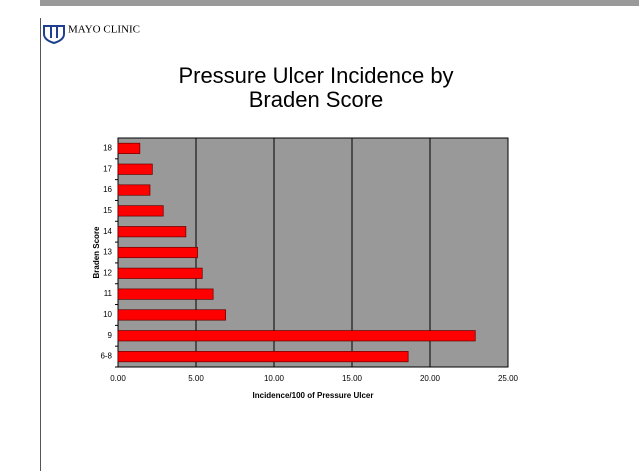  I want to click on y-axis-label: Braden Score, so click(96, 252).